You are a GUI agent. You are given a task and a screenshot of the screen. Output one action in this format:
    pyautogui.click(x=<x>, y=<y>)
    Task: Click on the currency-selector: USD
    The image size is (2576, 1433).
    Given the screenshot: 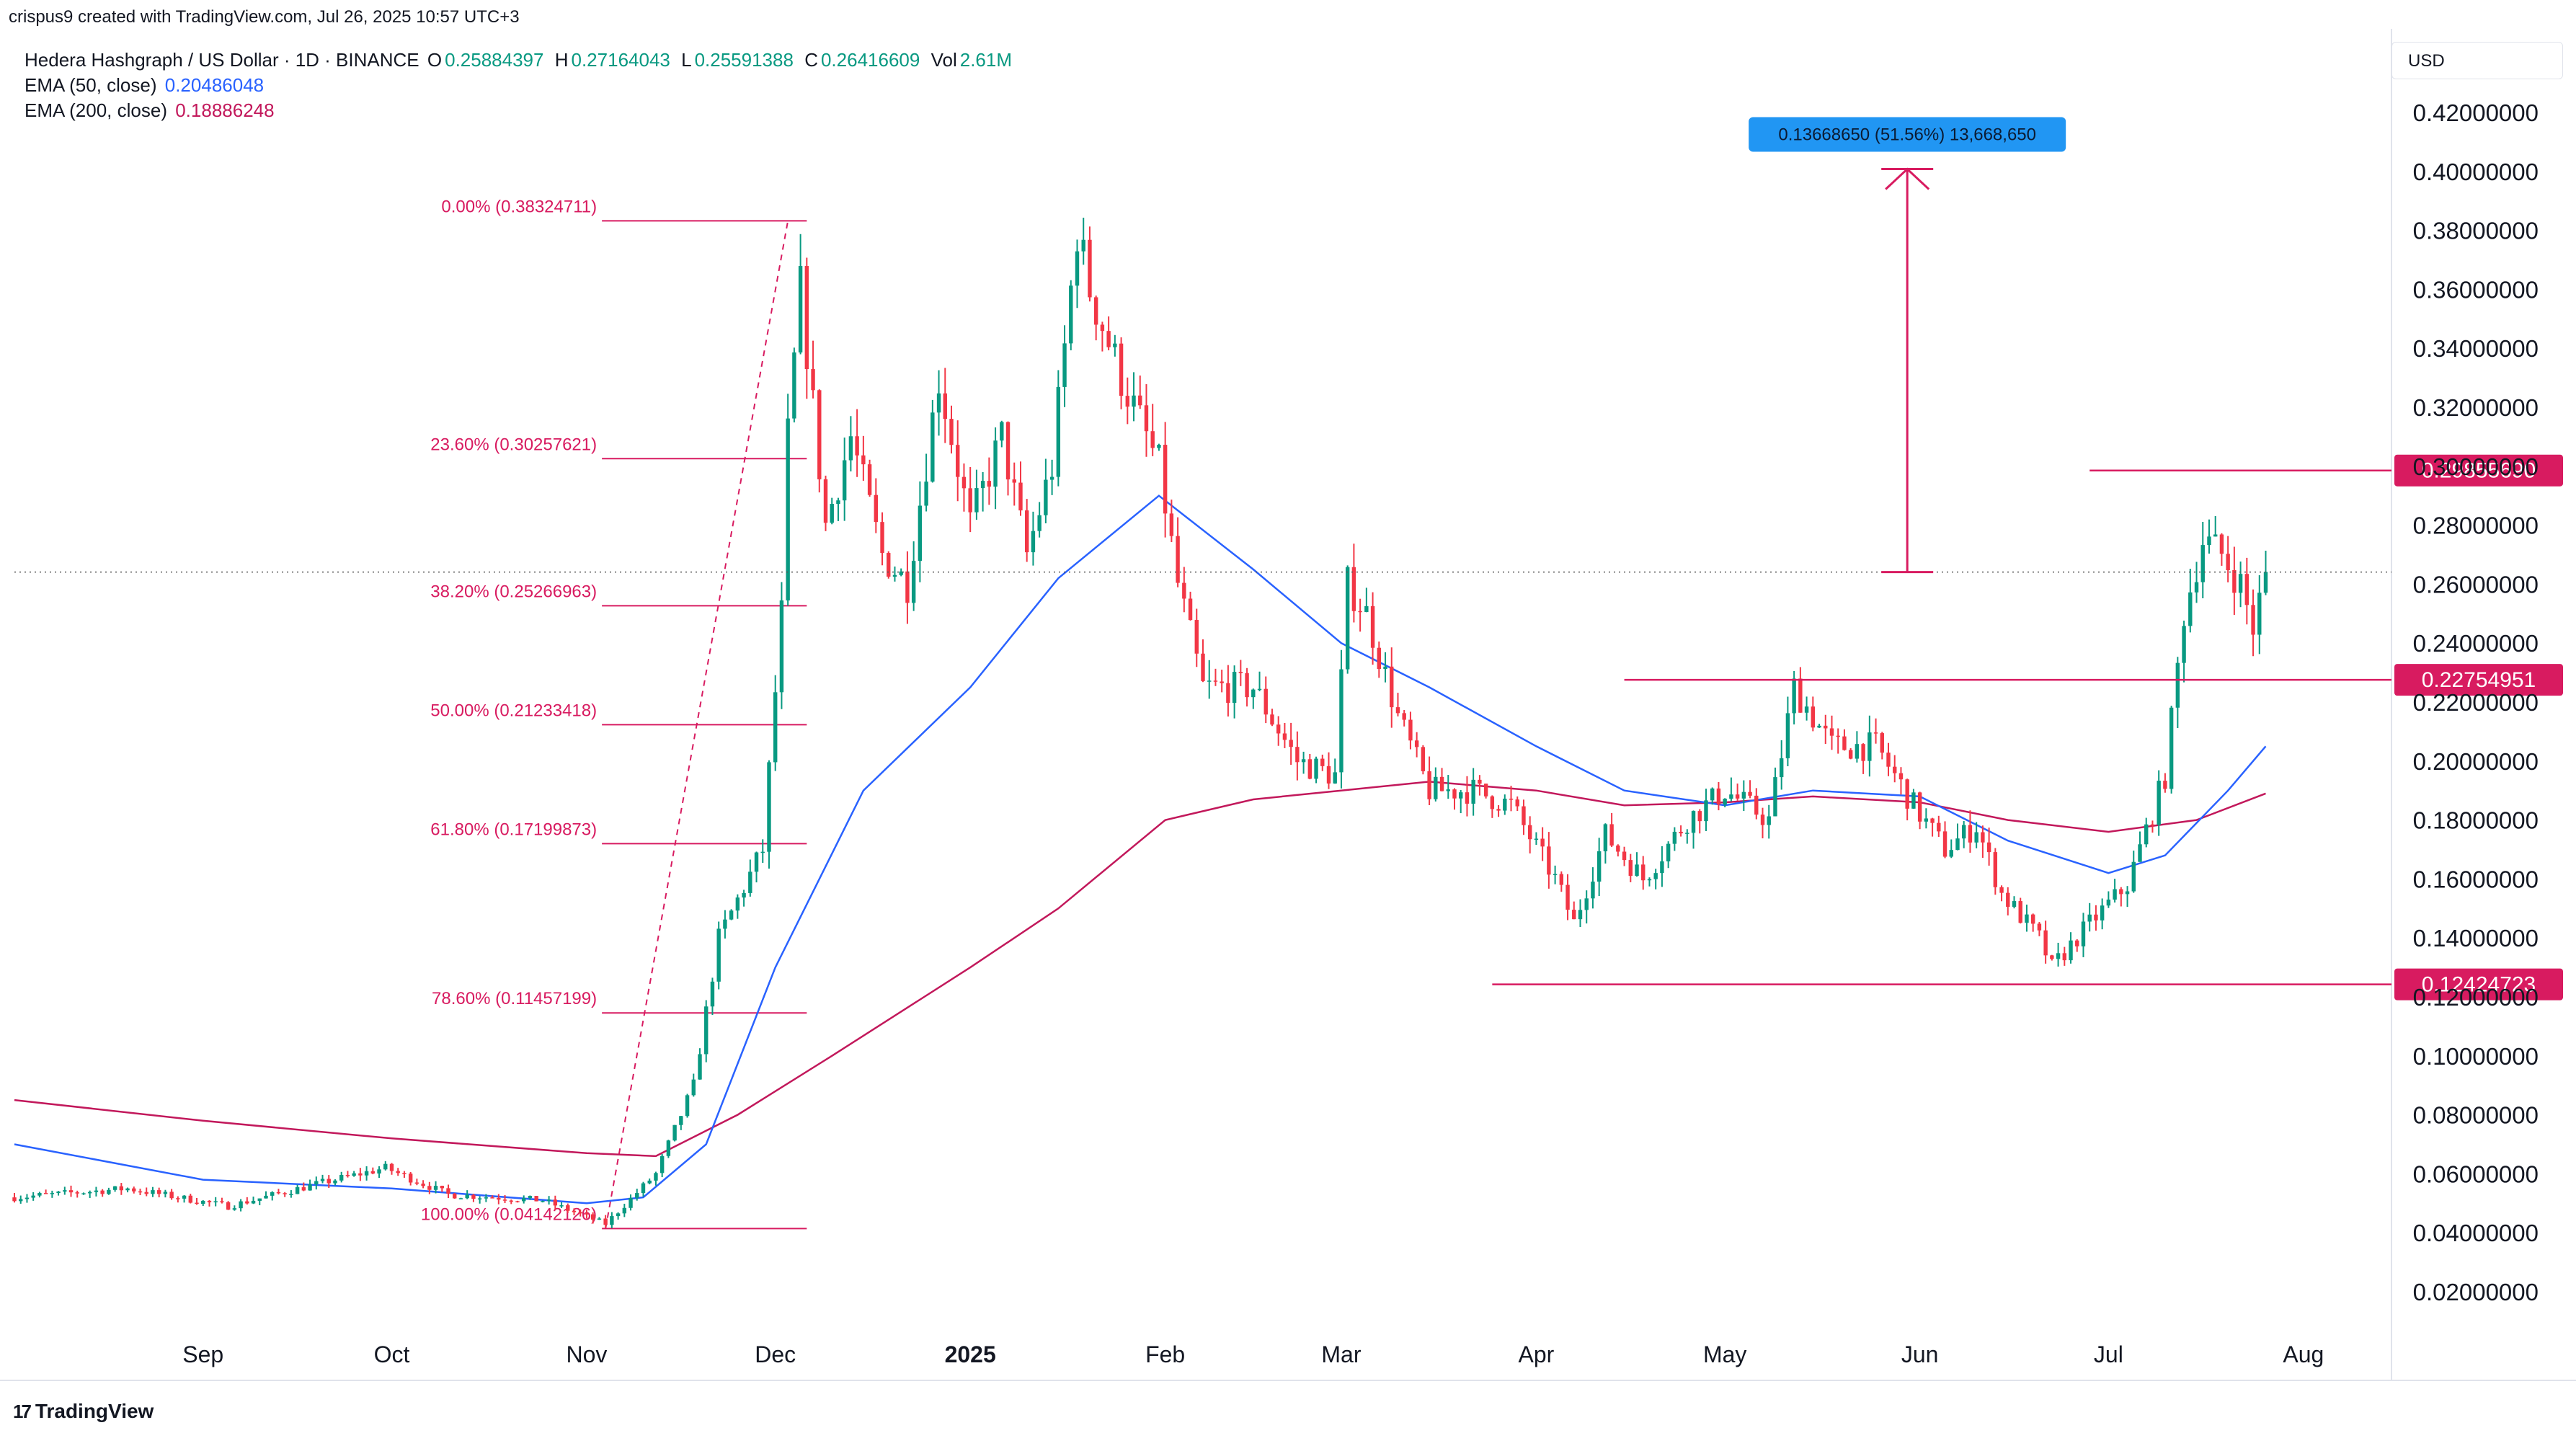 What is the action you would take?
    pyautogui.click(x=2477, y=60)
    